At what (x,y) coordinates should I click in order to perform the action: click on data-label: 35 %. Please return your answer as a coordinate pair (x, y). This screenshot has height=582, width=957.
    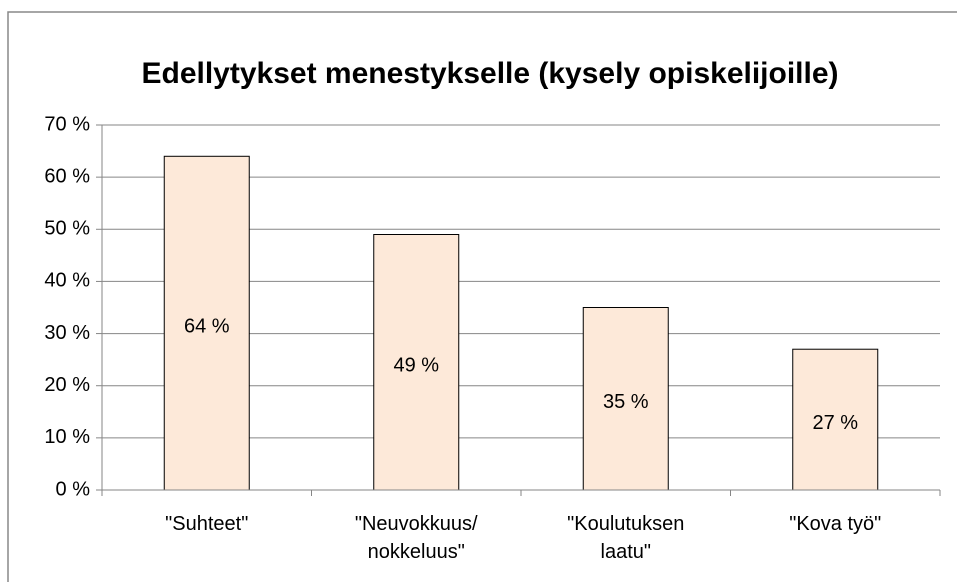
    Looking at the image, I should click on (626, 402).